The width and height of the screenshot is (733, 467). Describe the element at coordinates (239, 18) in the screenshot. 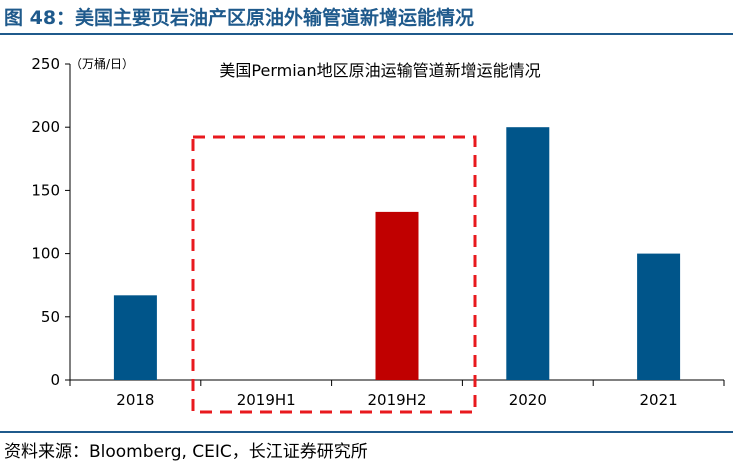

I see `figure-title: 图 48：美国主要页岩油产区原油外输管道新增运能情况` at that location.